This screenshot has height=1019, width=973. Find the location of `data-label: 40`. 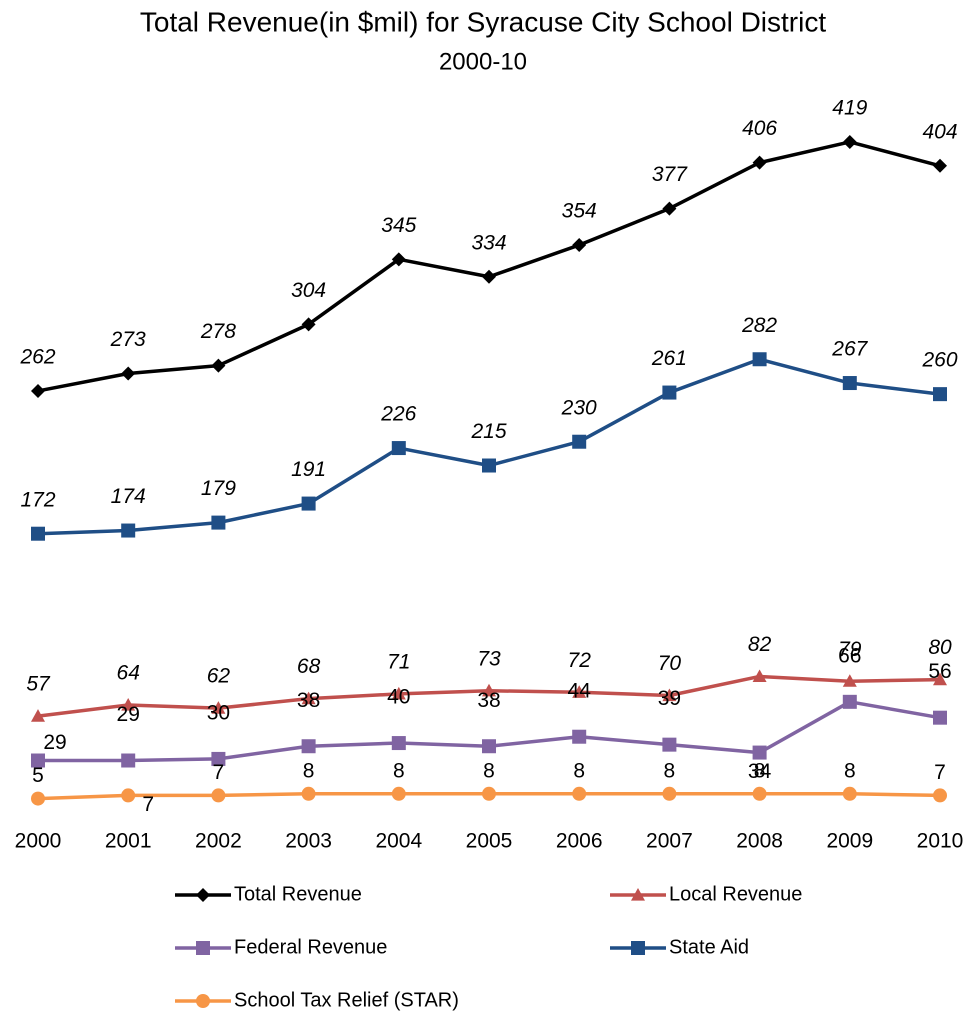

data-label: 40 is located at coordinates (398, 697).